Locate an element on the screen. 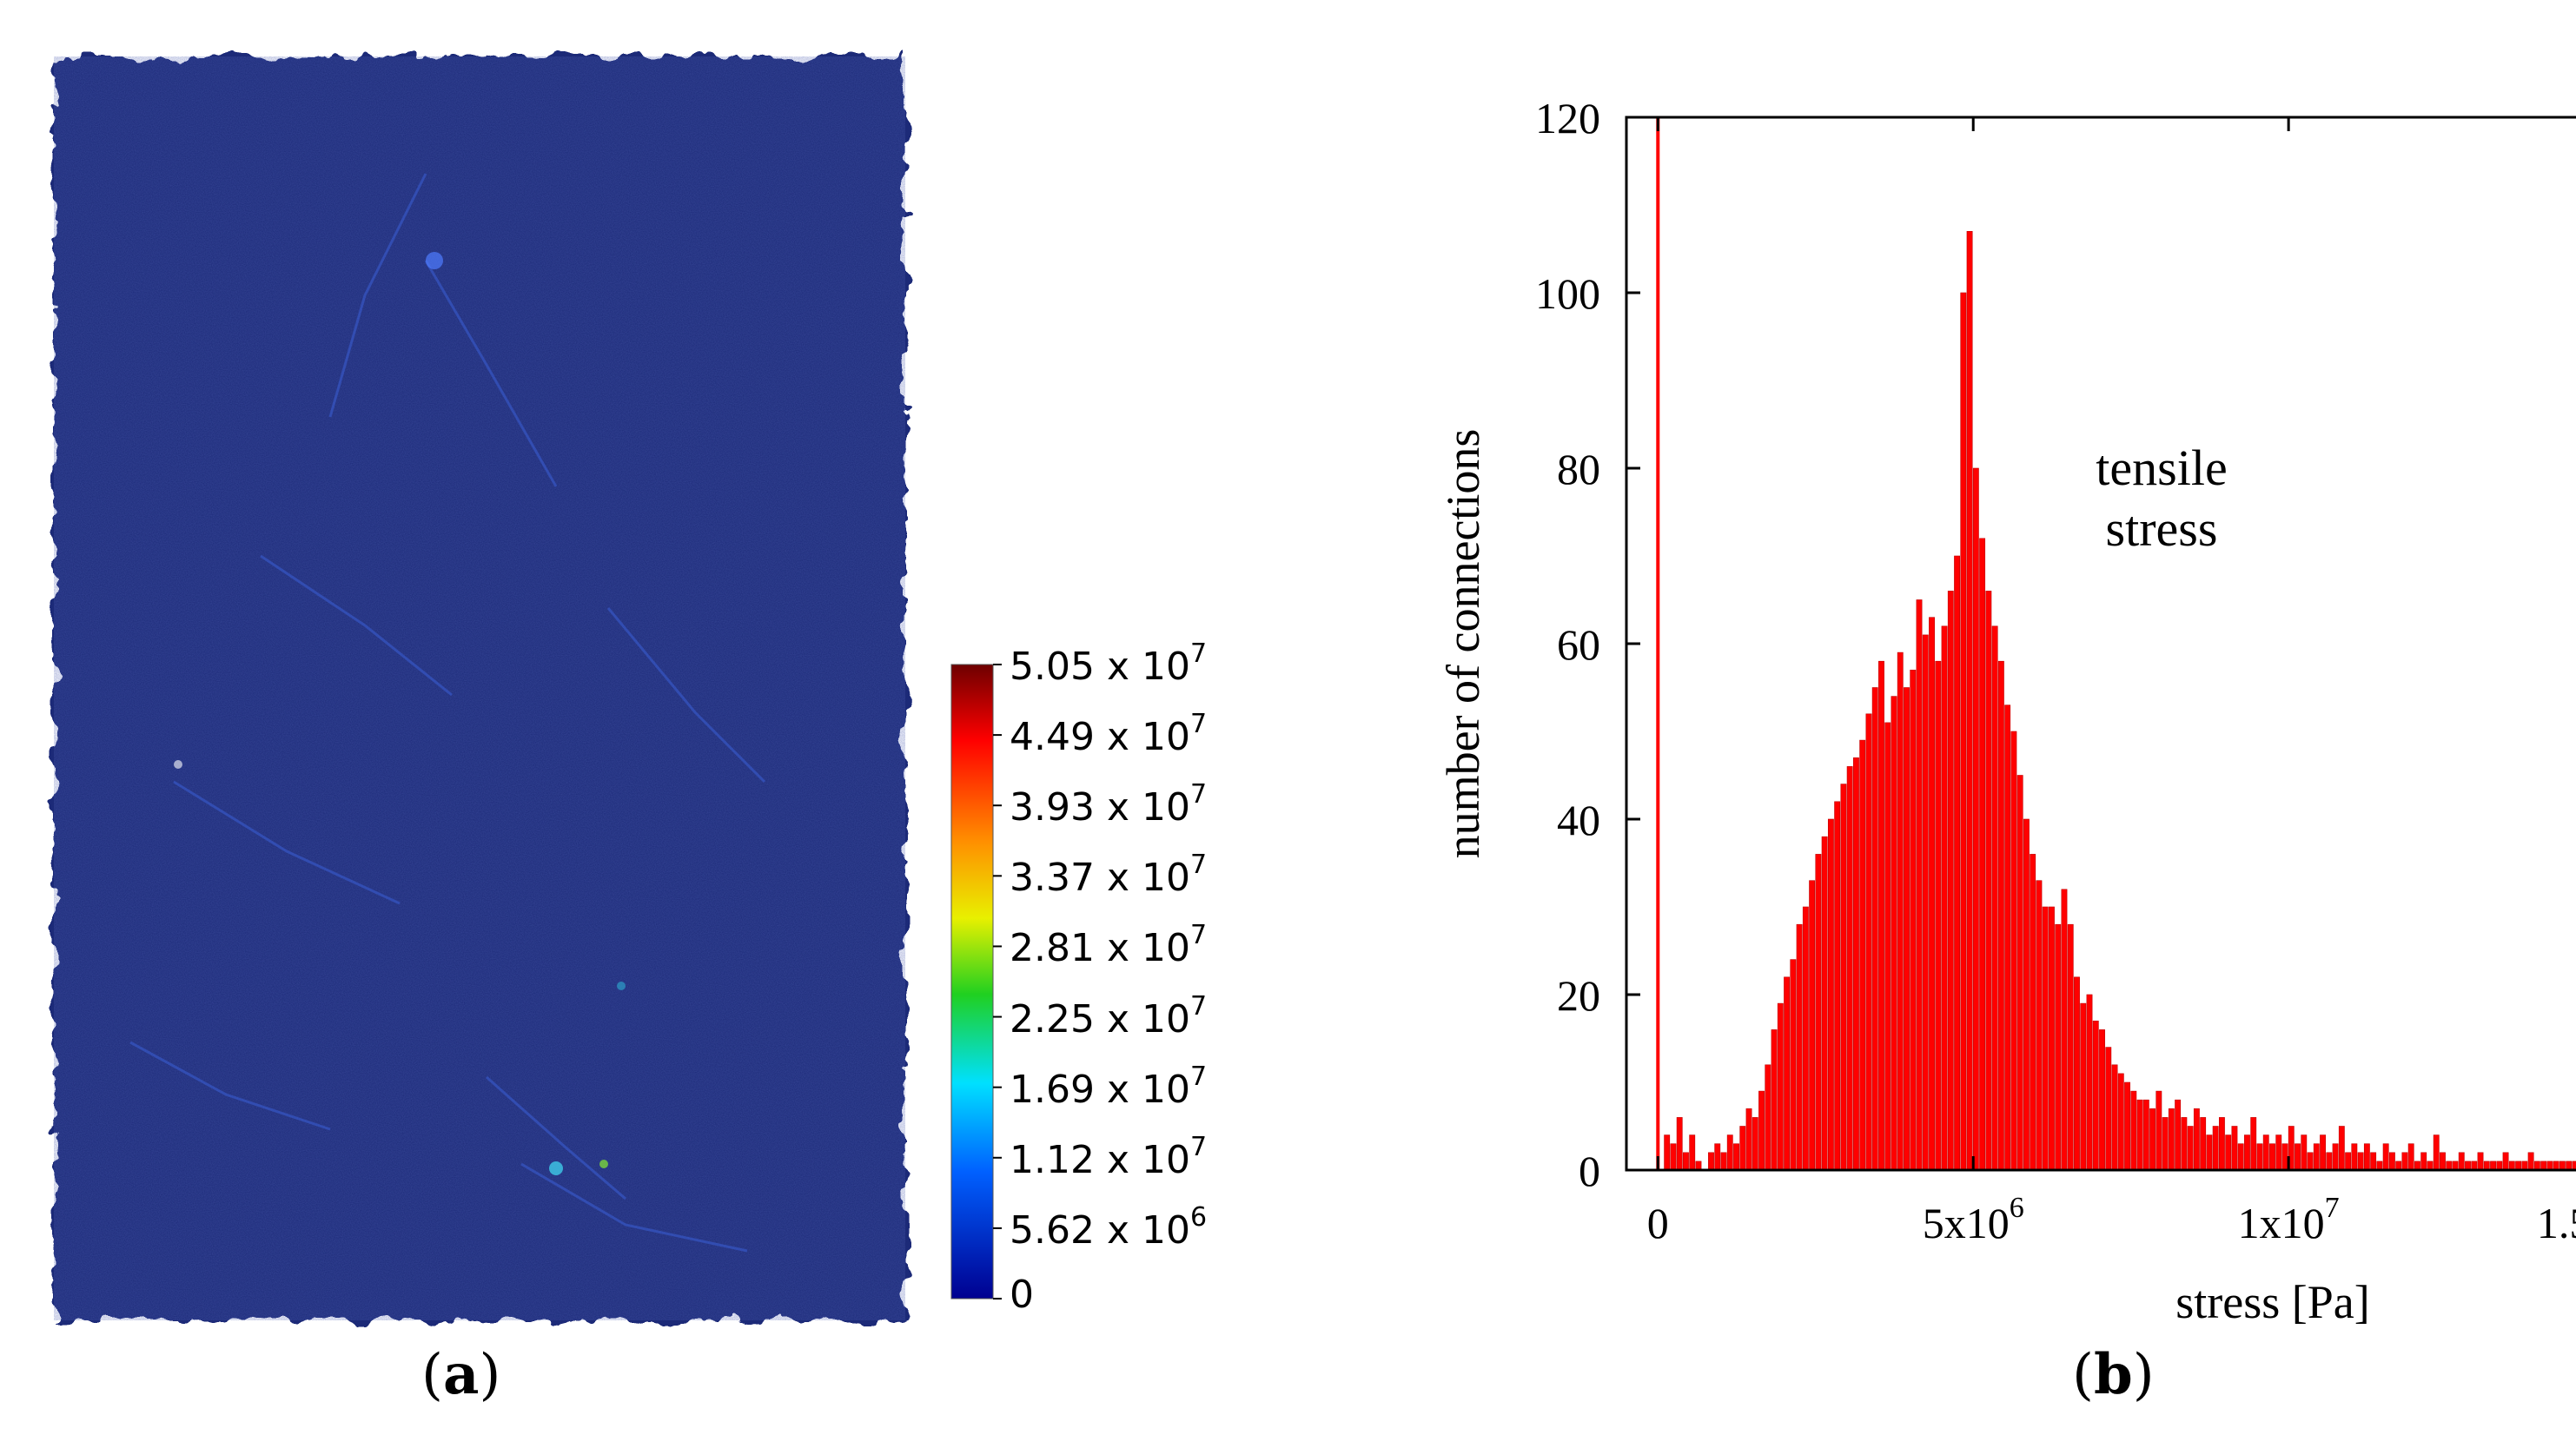 The height and width of the screenshot is (1455, 2576). colorbar-label: 3.93 x 107 is located at coordinates (1109, 804).